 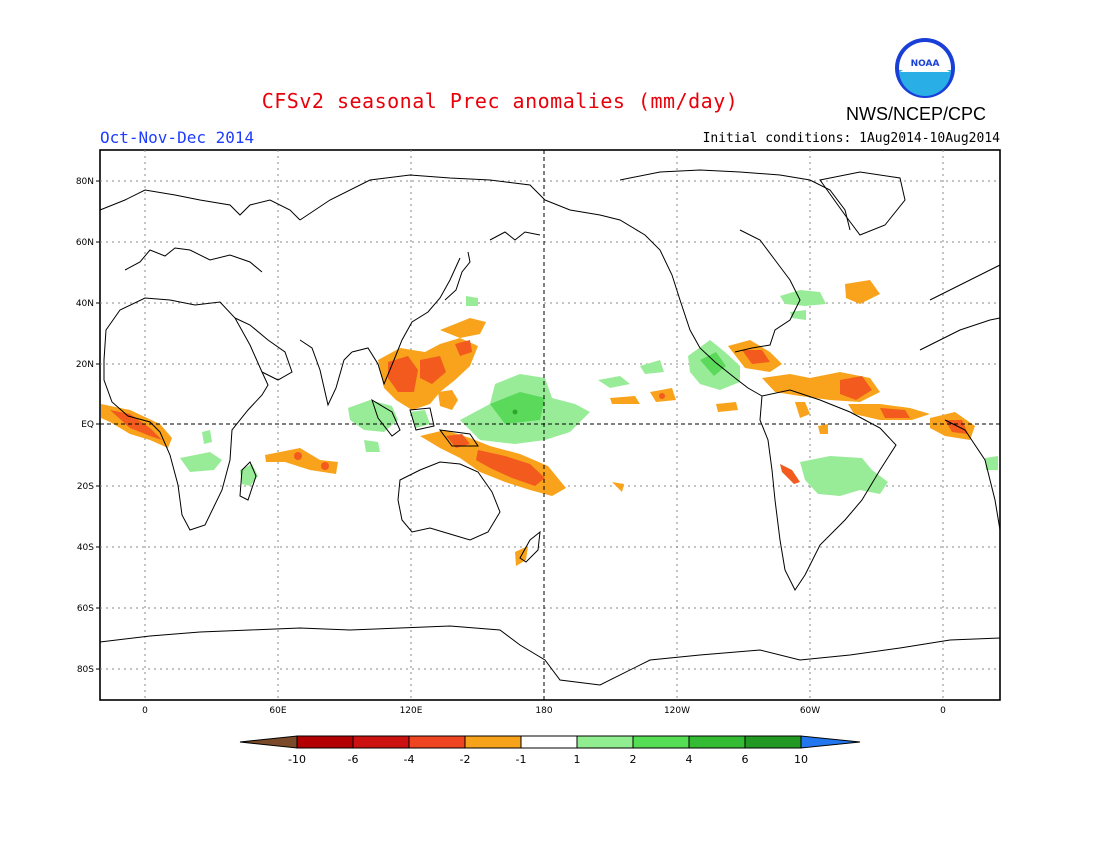 I want to click on colorbar, so click(x=550, y=742).